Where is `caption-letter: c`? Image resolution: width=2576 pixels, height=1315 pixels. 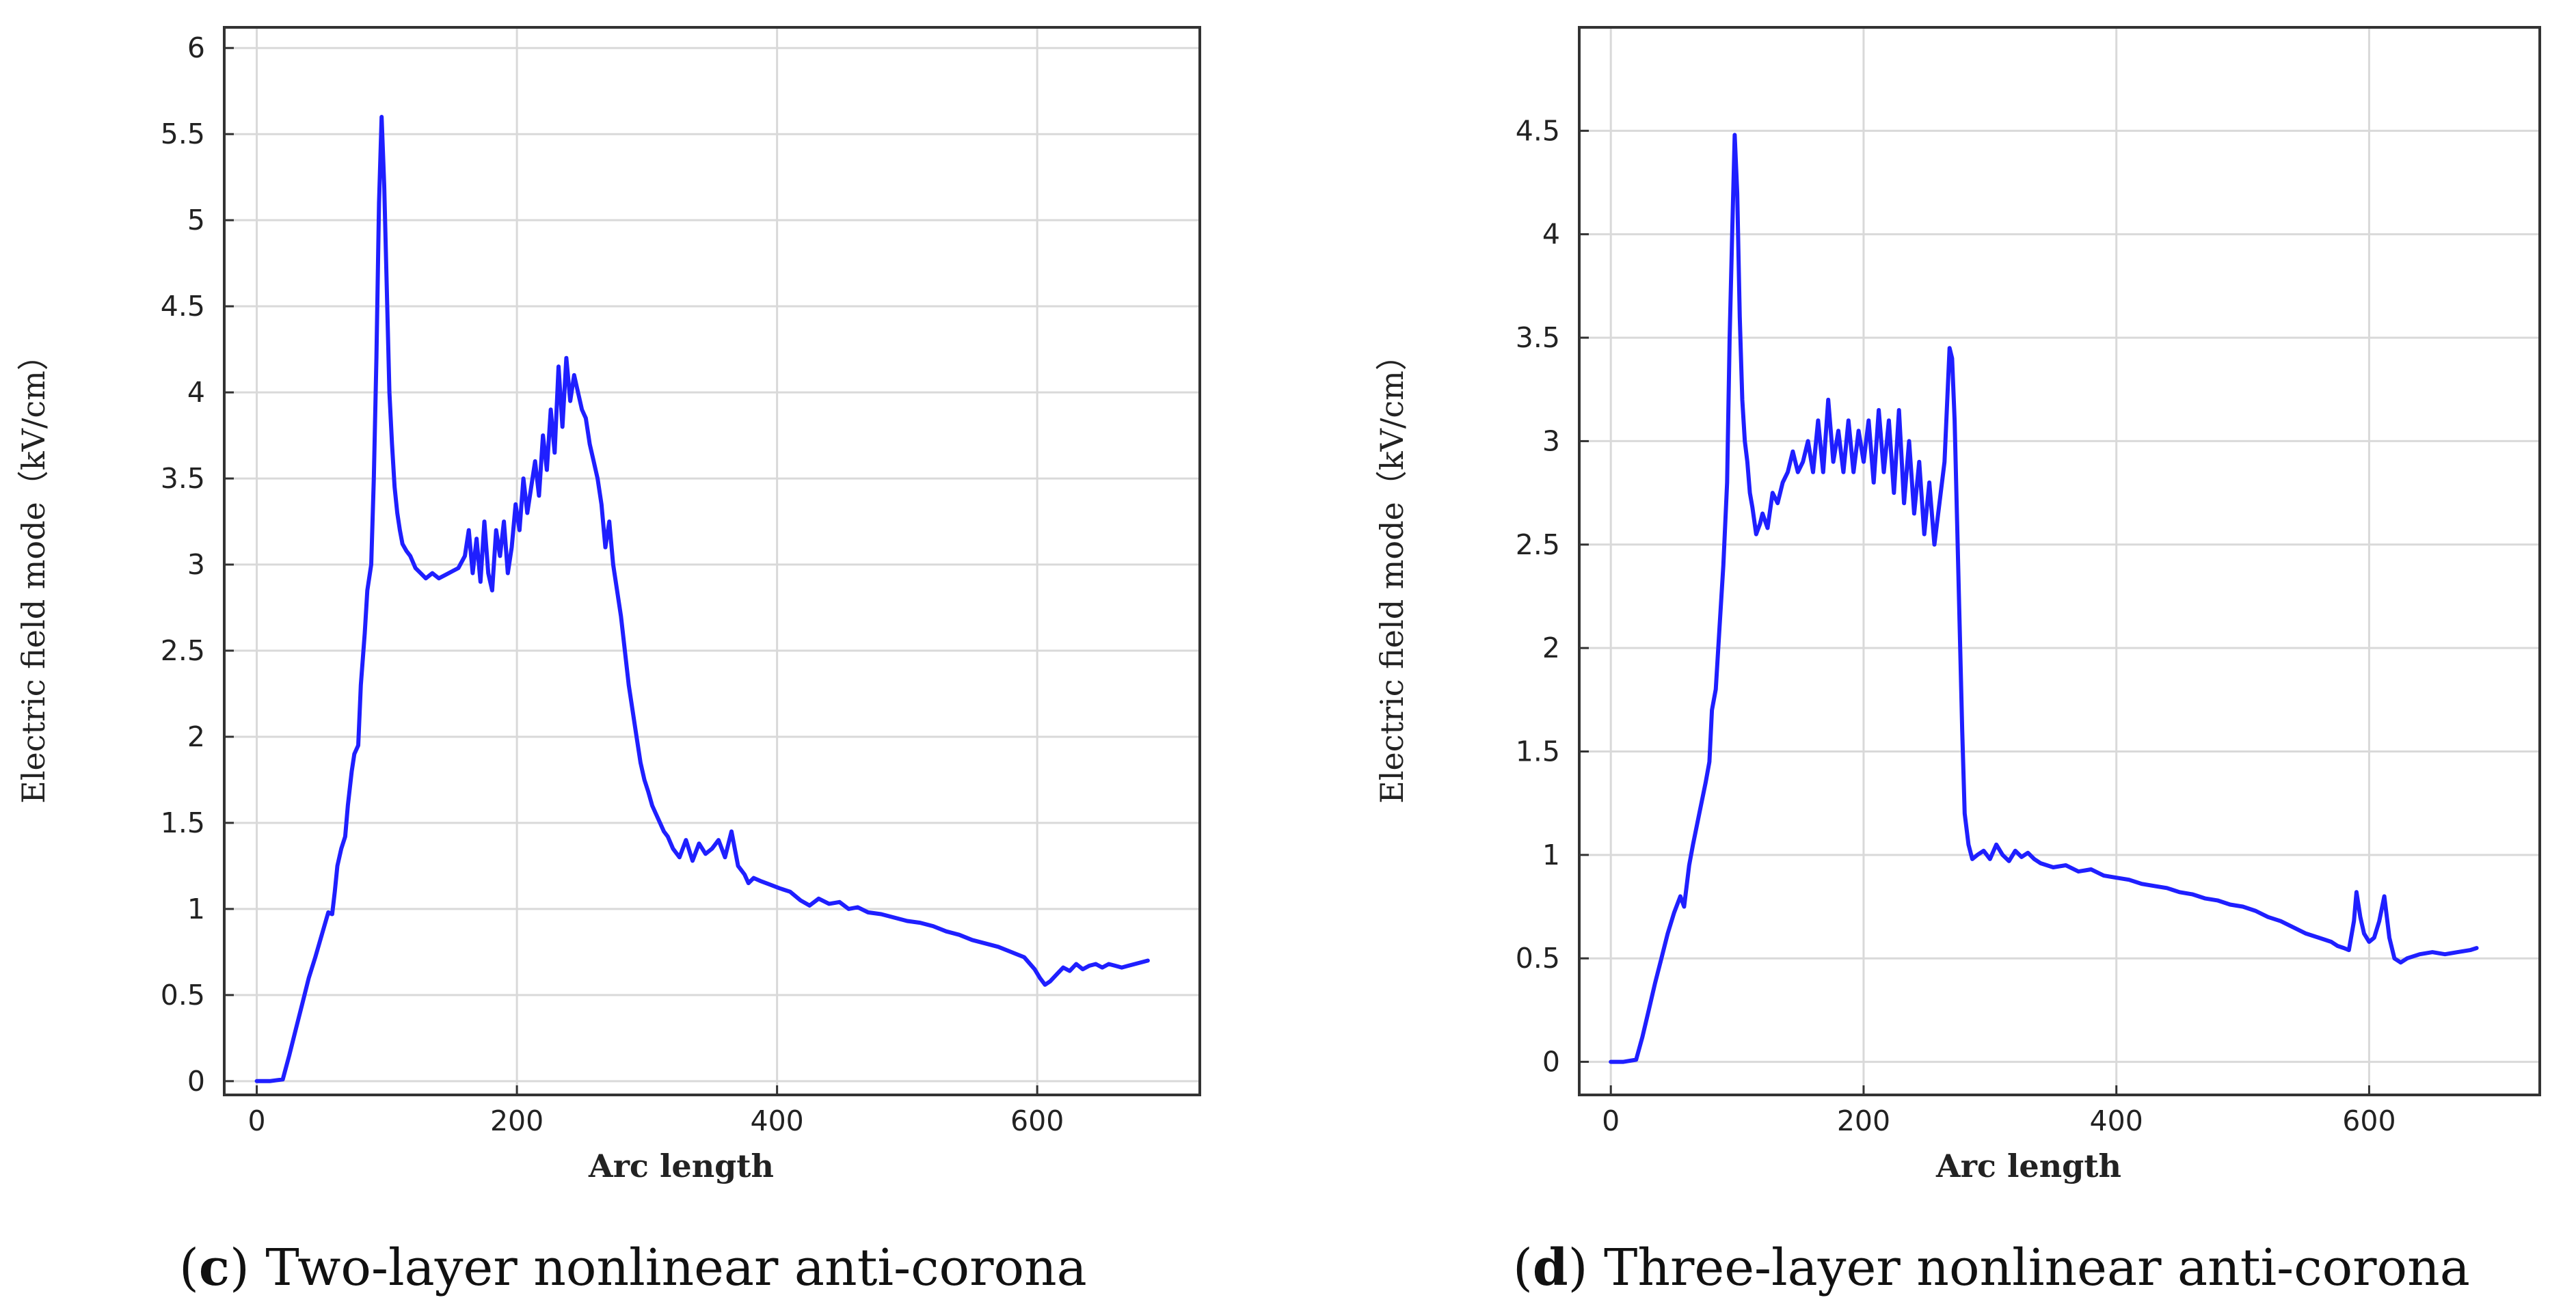 caption-letter: c is located at coordinates (214, 1267).